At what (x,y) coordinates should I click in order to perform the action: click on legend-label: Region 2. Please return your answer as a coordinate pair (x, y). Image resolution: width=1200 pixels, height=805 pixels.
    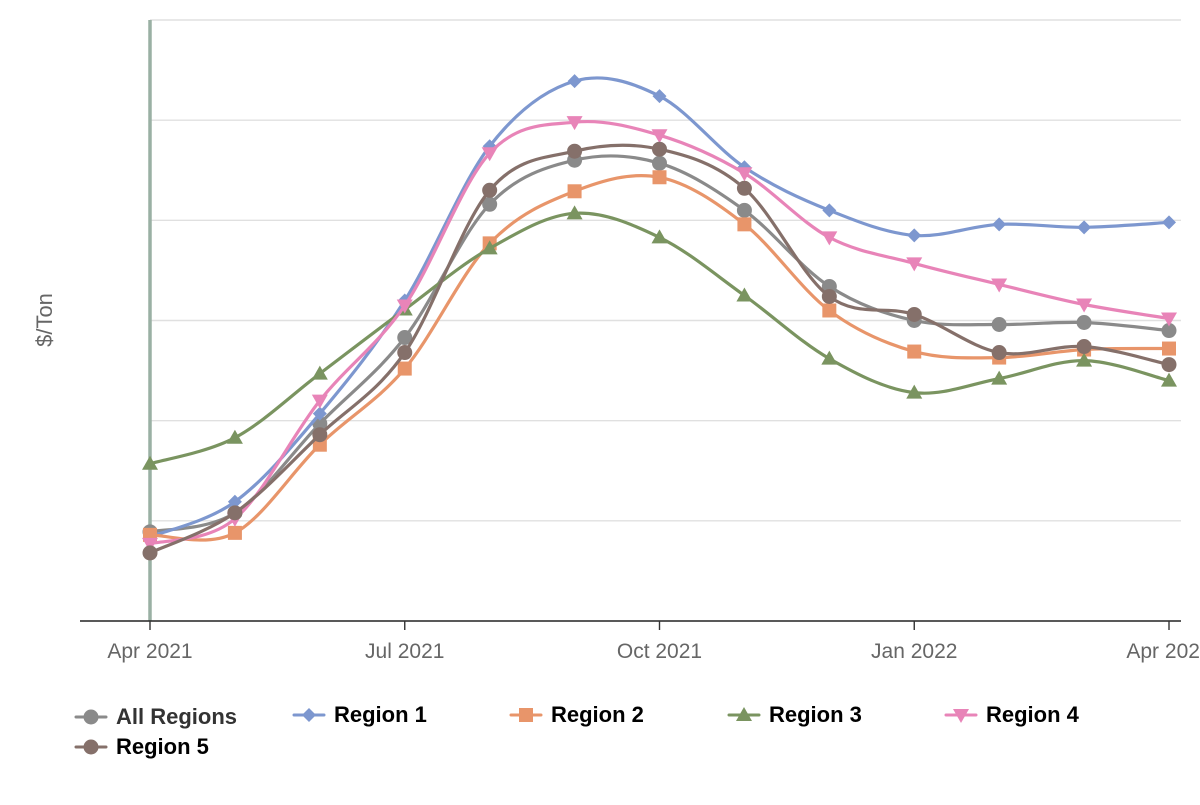
    Looking at the image, I should click on (597, 714).